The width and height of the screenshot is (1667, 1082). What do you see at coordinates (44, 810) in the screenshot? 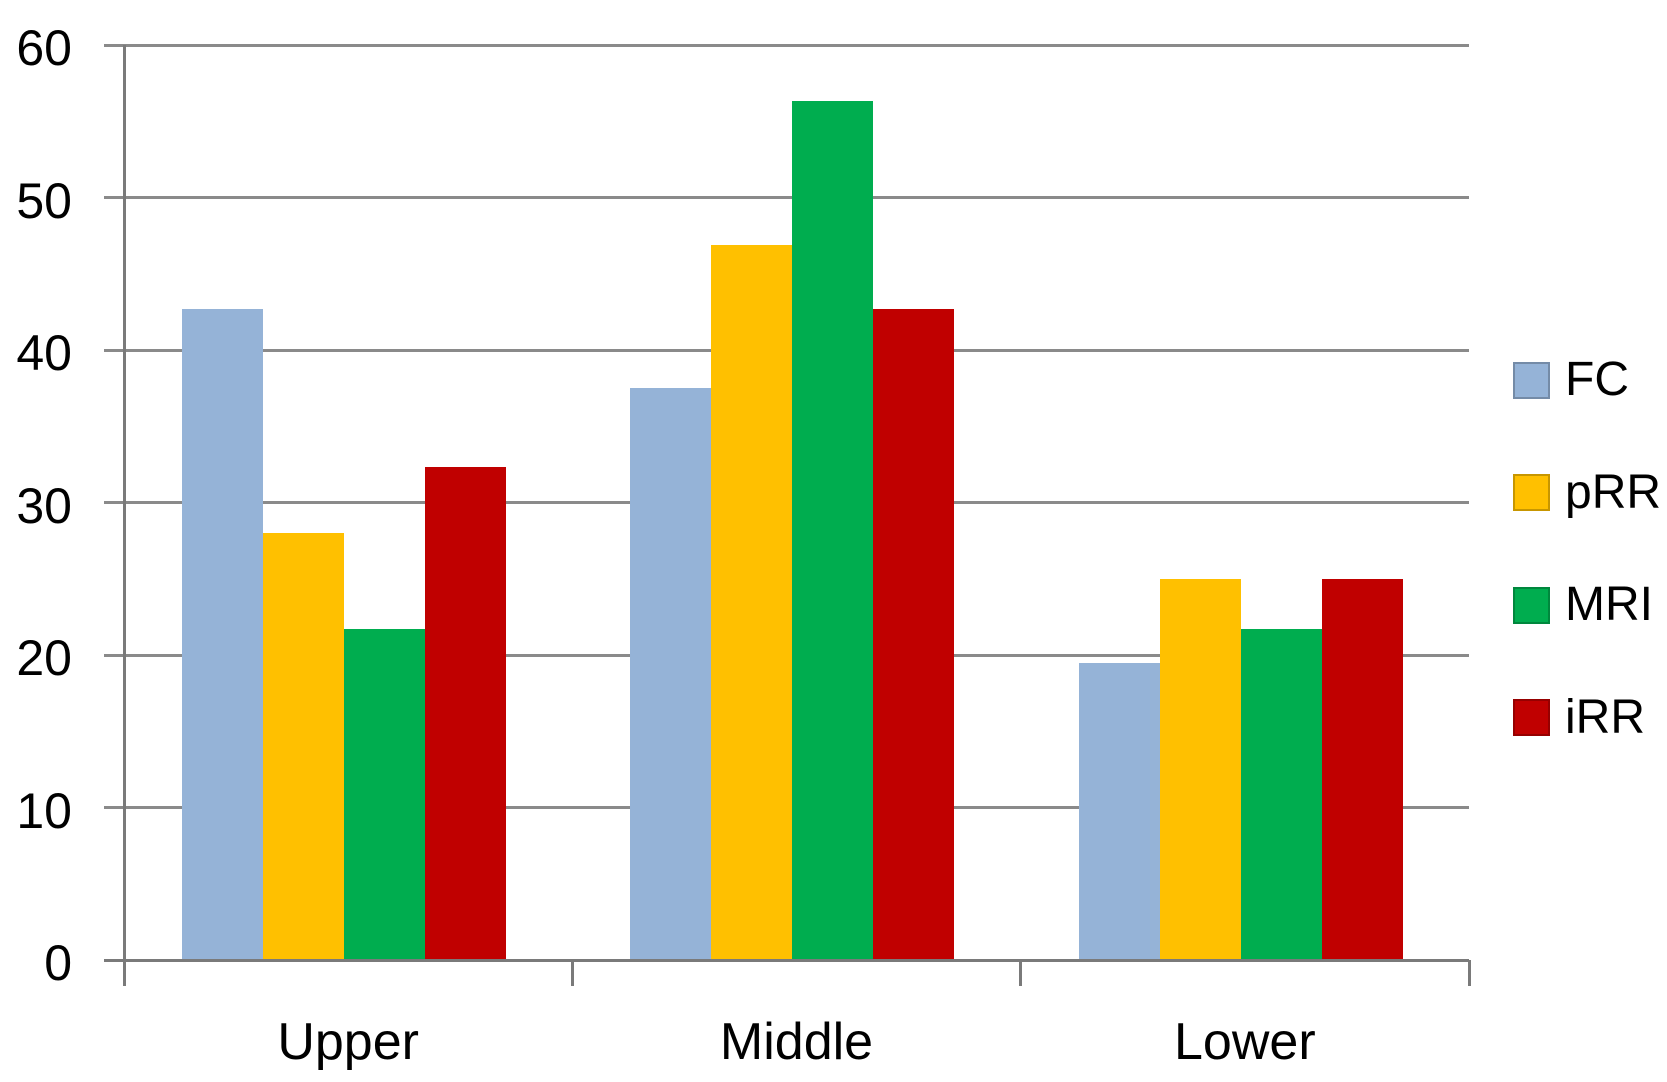
I see `y-tick-label-10: 10` at bounding box center [44, 810].